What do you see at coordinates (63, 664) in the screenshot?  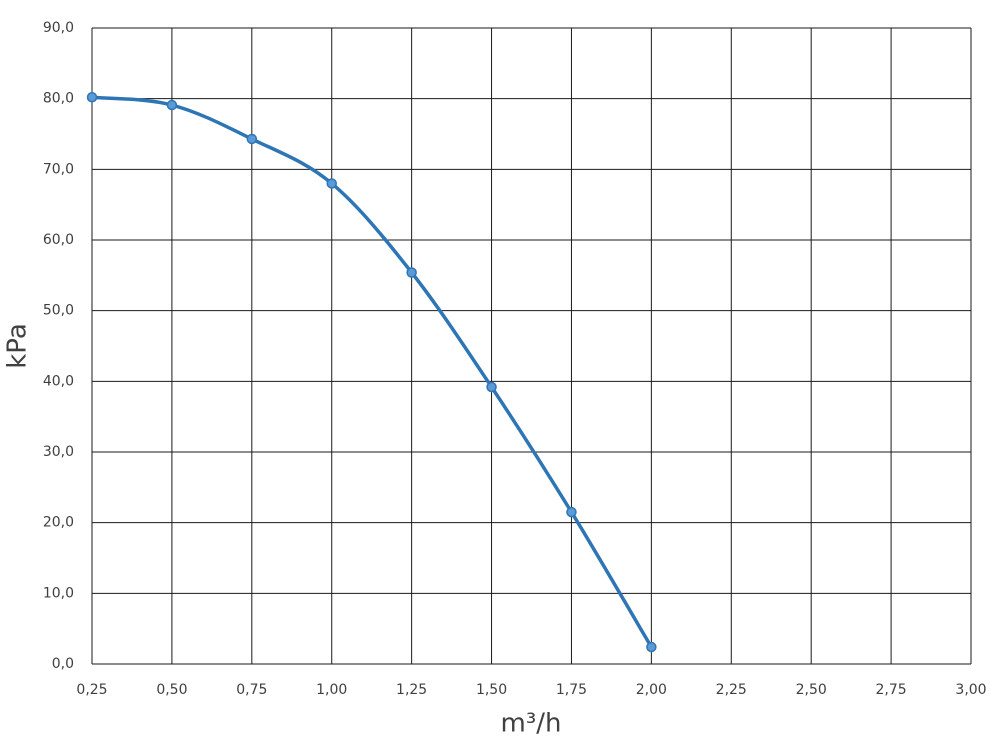 I see `y-tick-label: 0,0` at bounding box center [63, 664].